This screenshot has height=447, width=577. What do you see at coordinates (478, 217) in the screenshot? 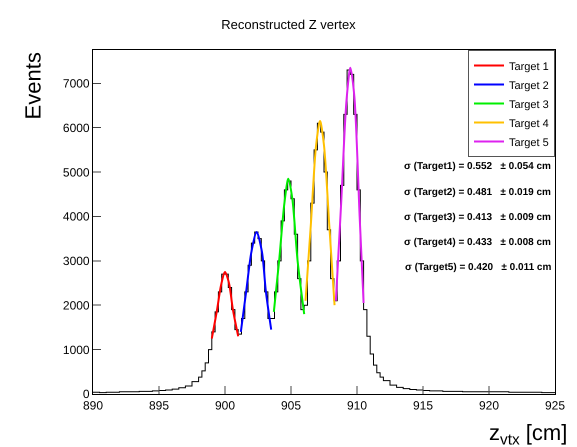
I see `annotation: σ (Target3) = 0.413 ± 0.009 cm` at bounding box center [478, 217].